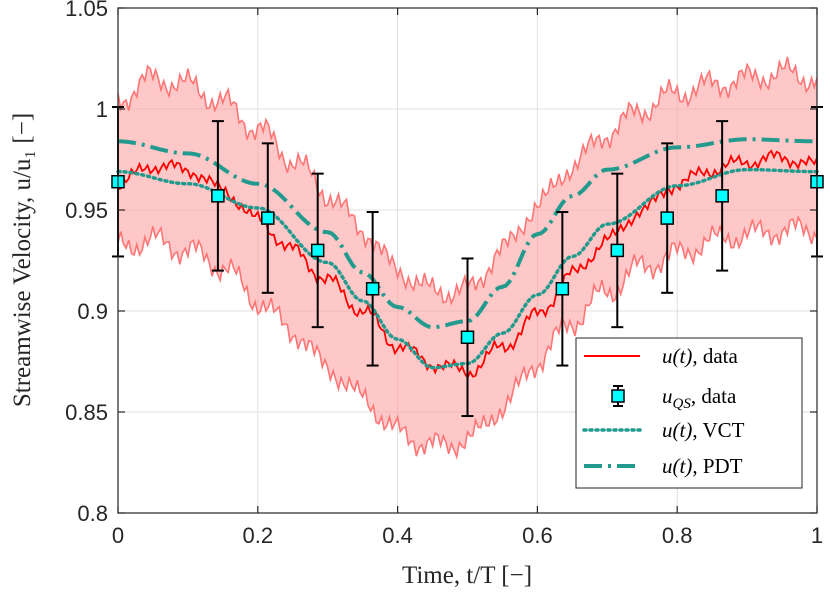  Describe the element at coordinates (118, 535) in the screenshot. I see `x-tick-label: 0` at that location.